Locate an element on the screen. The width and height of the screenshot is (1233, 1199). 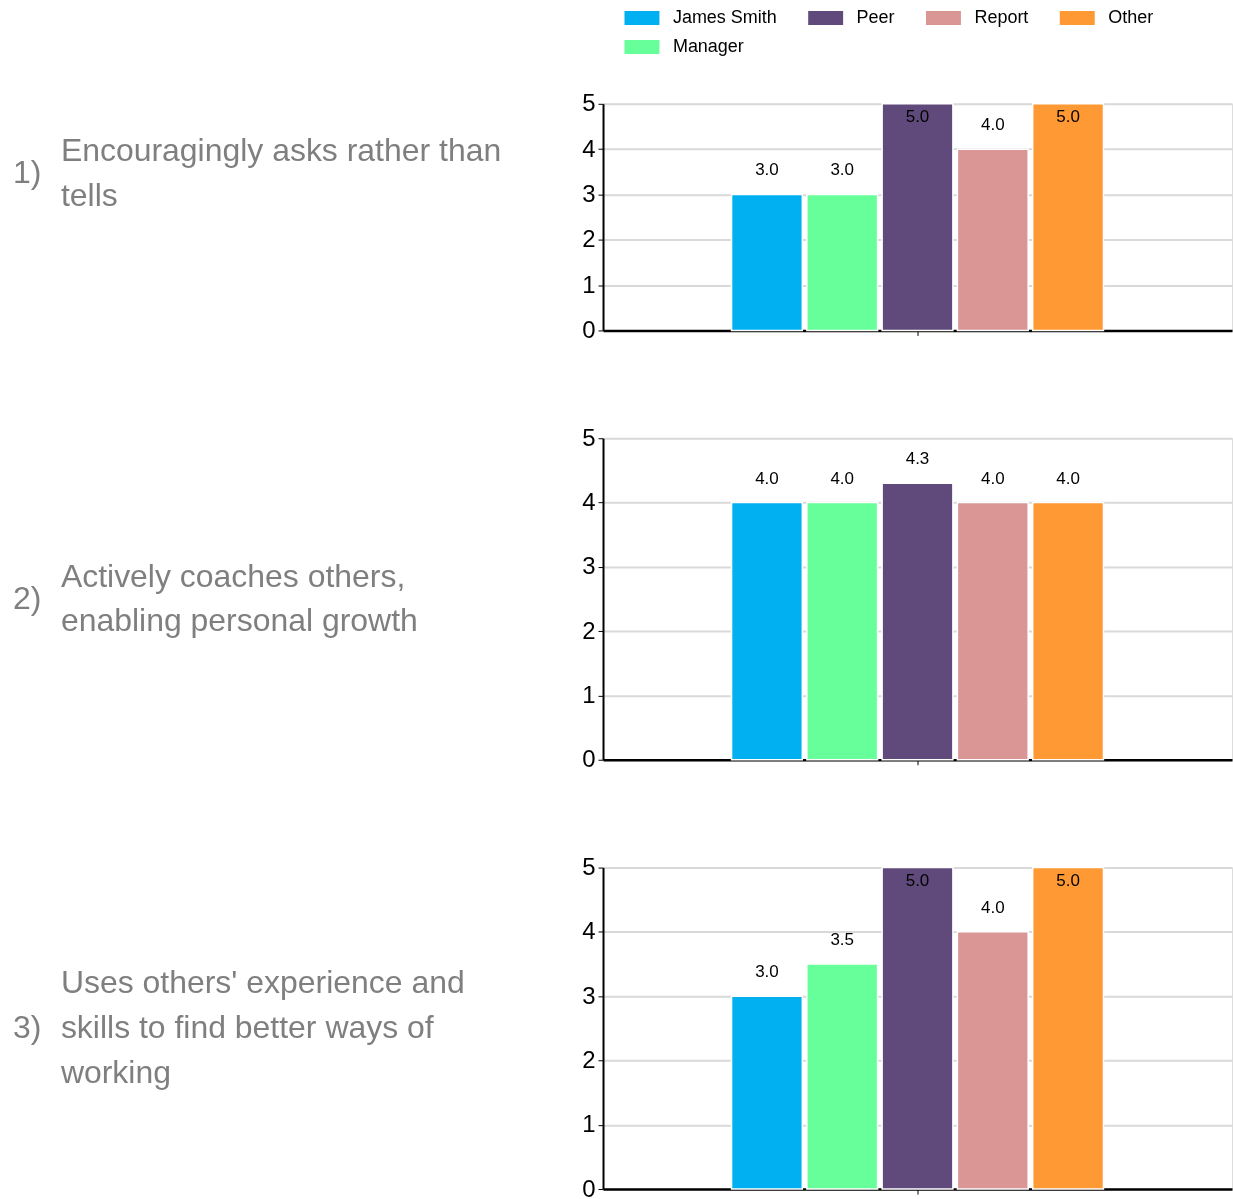
legend-label: Report is located at coordinates (1001, 16).